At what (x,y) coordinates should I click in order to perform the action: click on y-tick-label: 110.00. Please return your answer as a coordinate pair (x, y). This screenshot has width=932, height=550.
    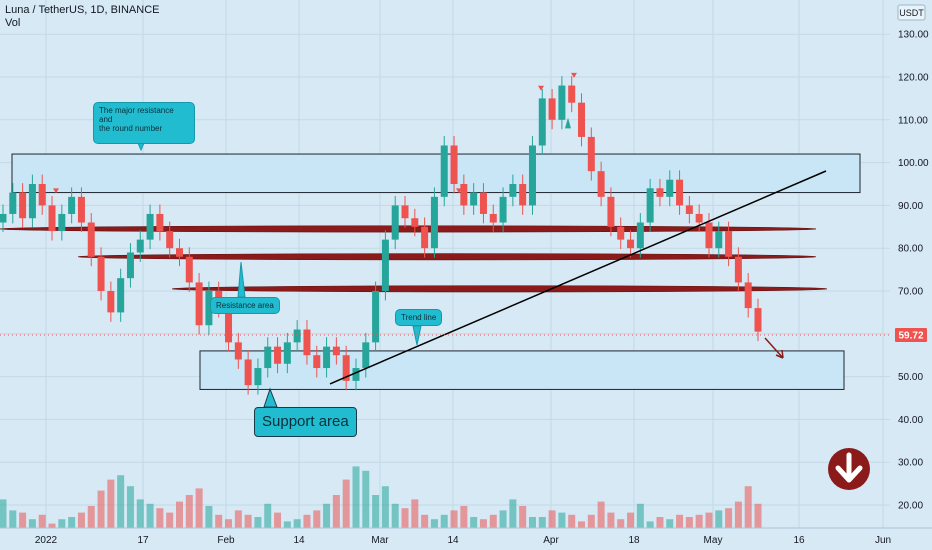
    Looking at the image, I should click on (913, 120).